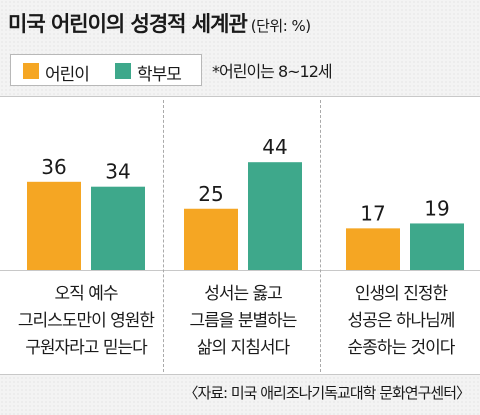 The height and width of the screenshot is (415, 480). I want to click on value-label-children-1: 36, so click(53, 167).